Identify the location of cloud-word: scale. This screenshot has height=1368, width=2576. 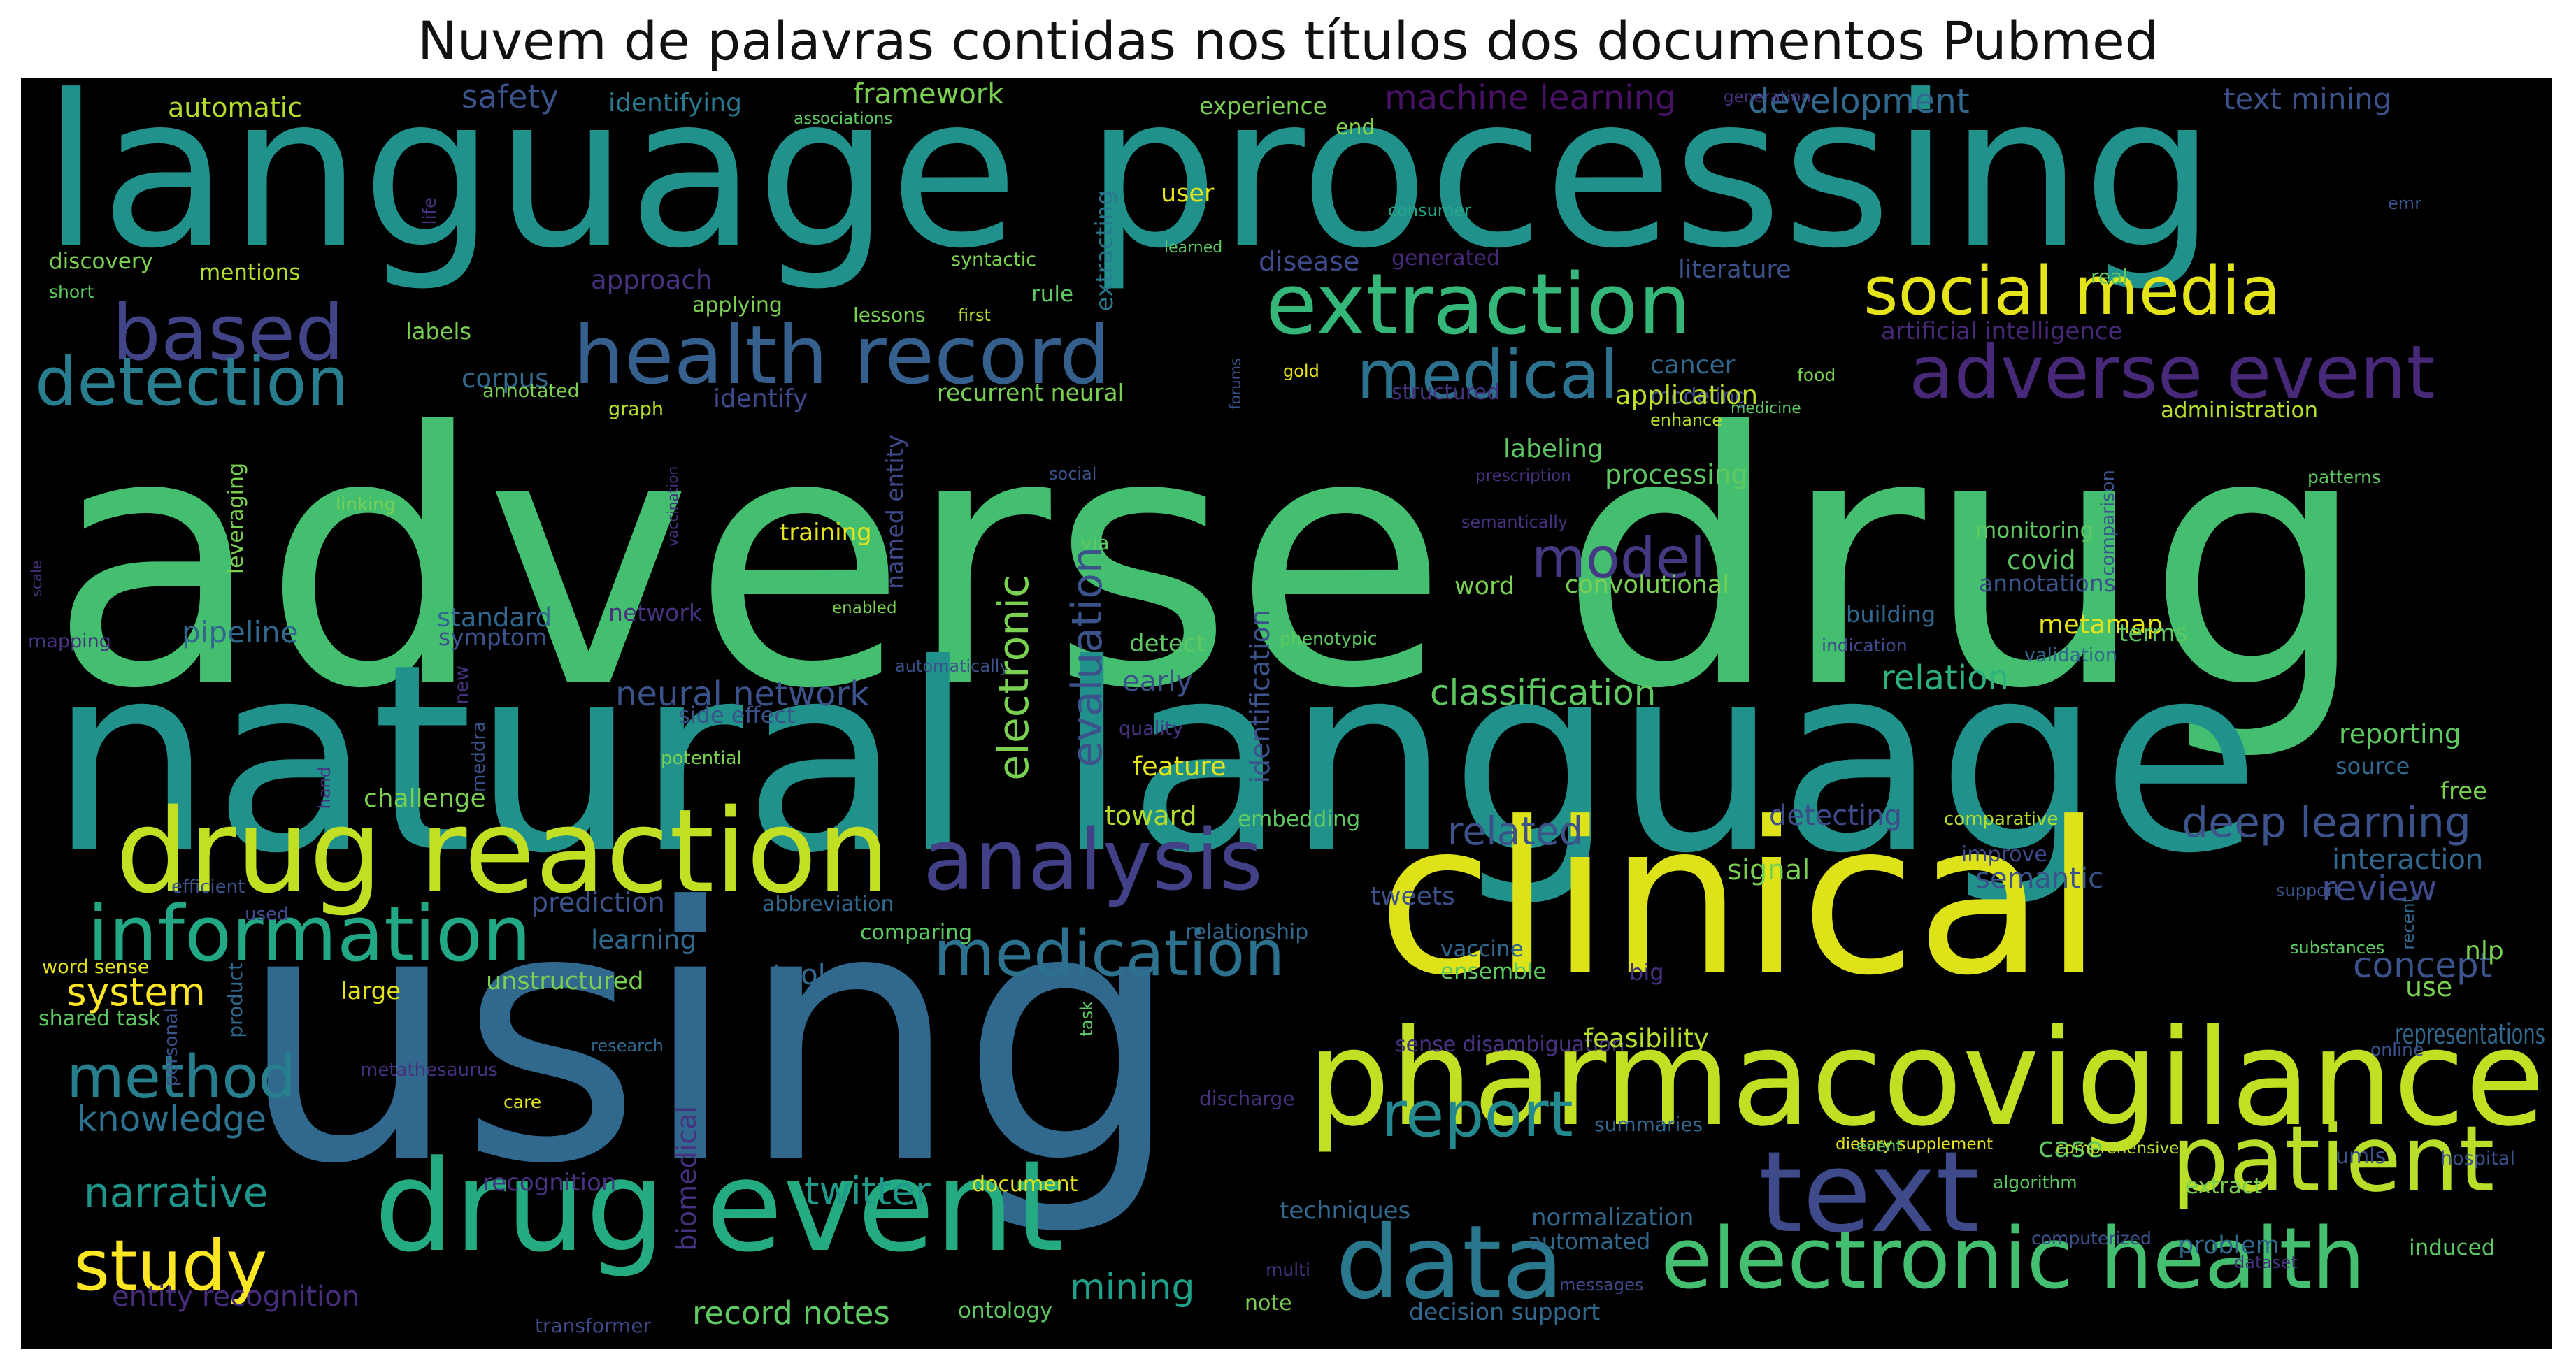
(36, 579).